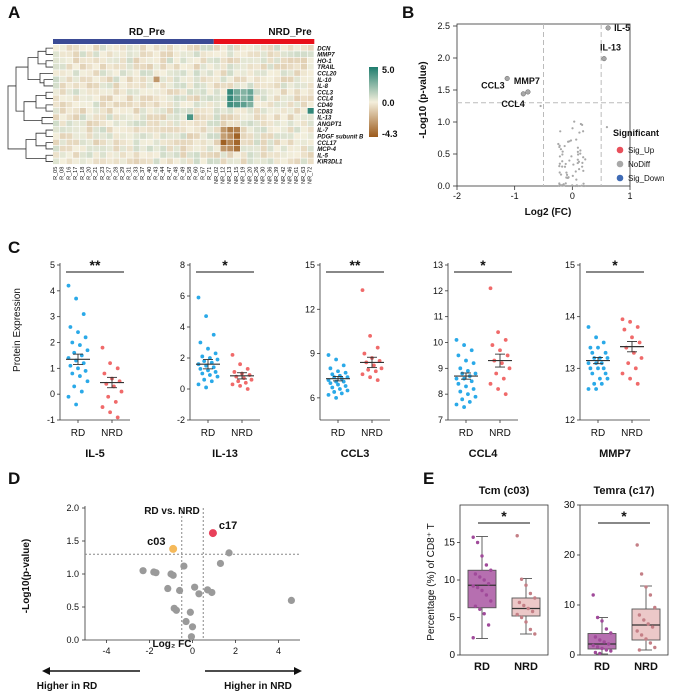  Describe the element at coordinates (304, 175) in the screenshot. I see `heatmap-column-label: NR_63` at that location.